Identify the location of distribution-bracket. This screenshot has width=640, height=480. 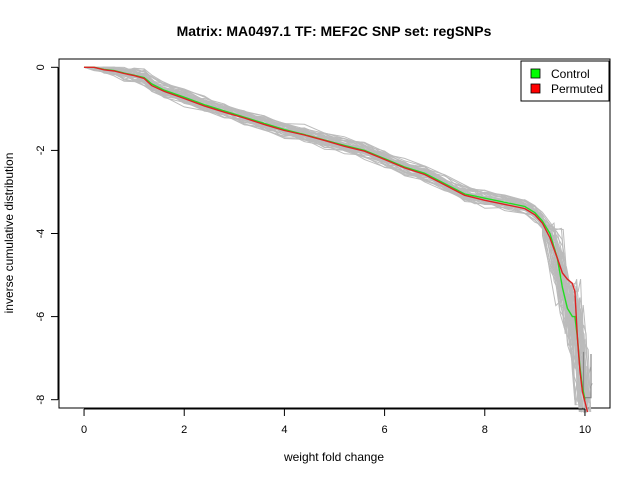
(587, 375).